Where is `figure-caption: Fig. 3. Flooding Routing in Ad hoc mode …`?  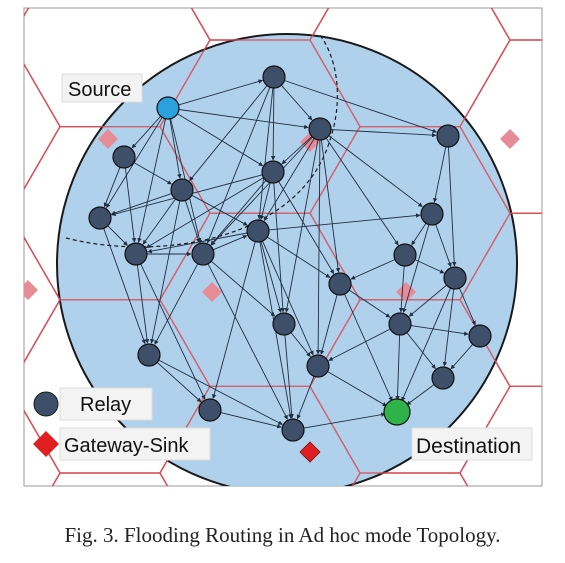 figure-caption: Fig. 3. Flooding Routing in Ad hoc mode … is located at coordinates (282, 535).